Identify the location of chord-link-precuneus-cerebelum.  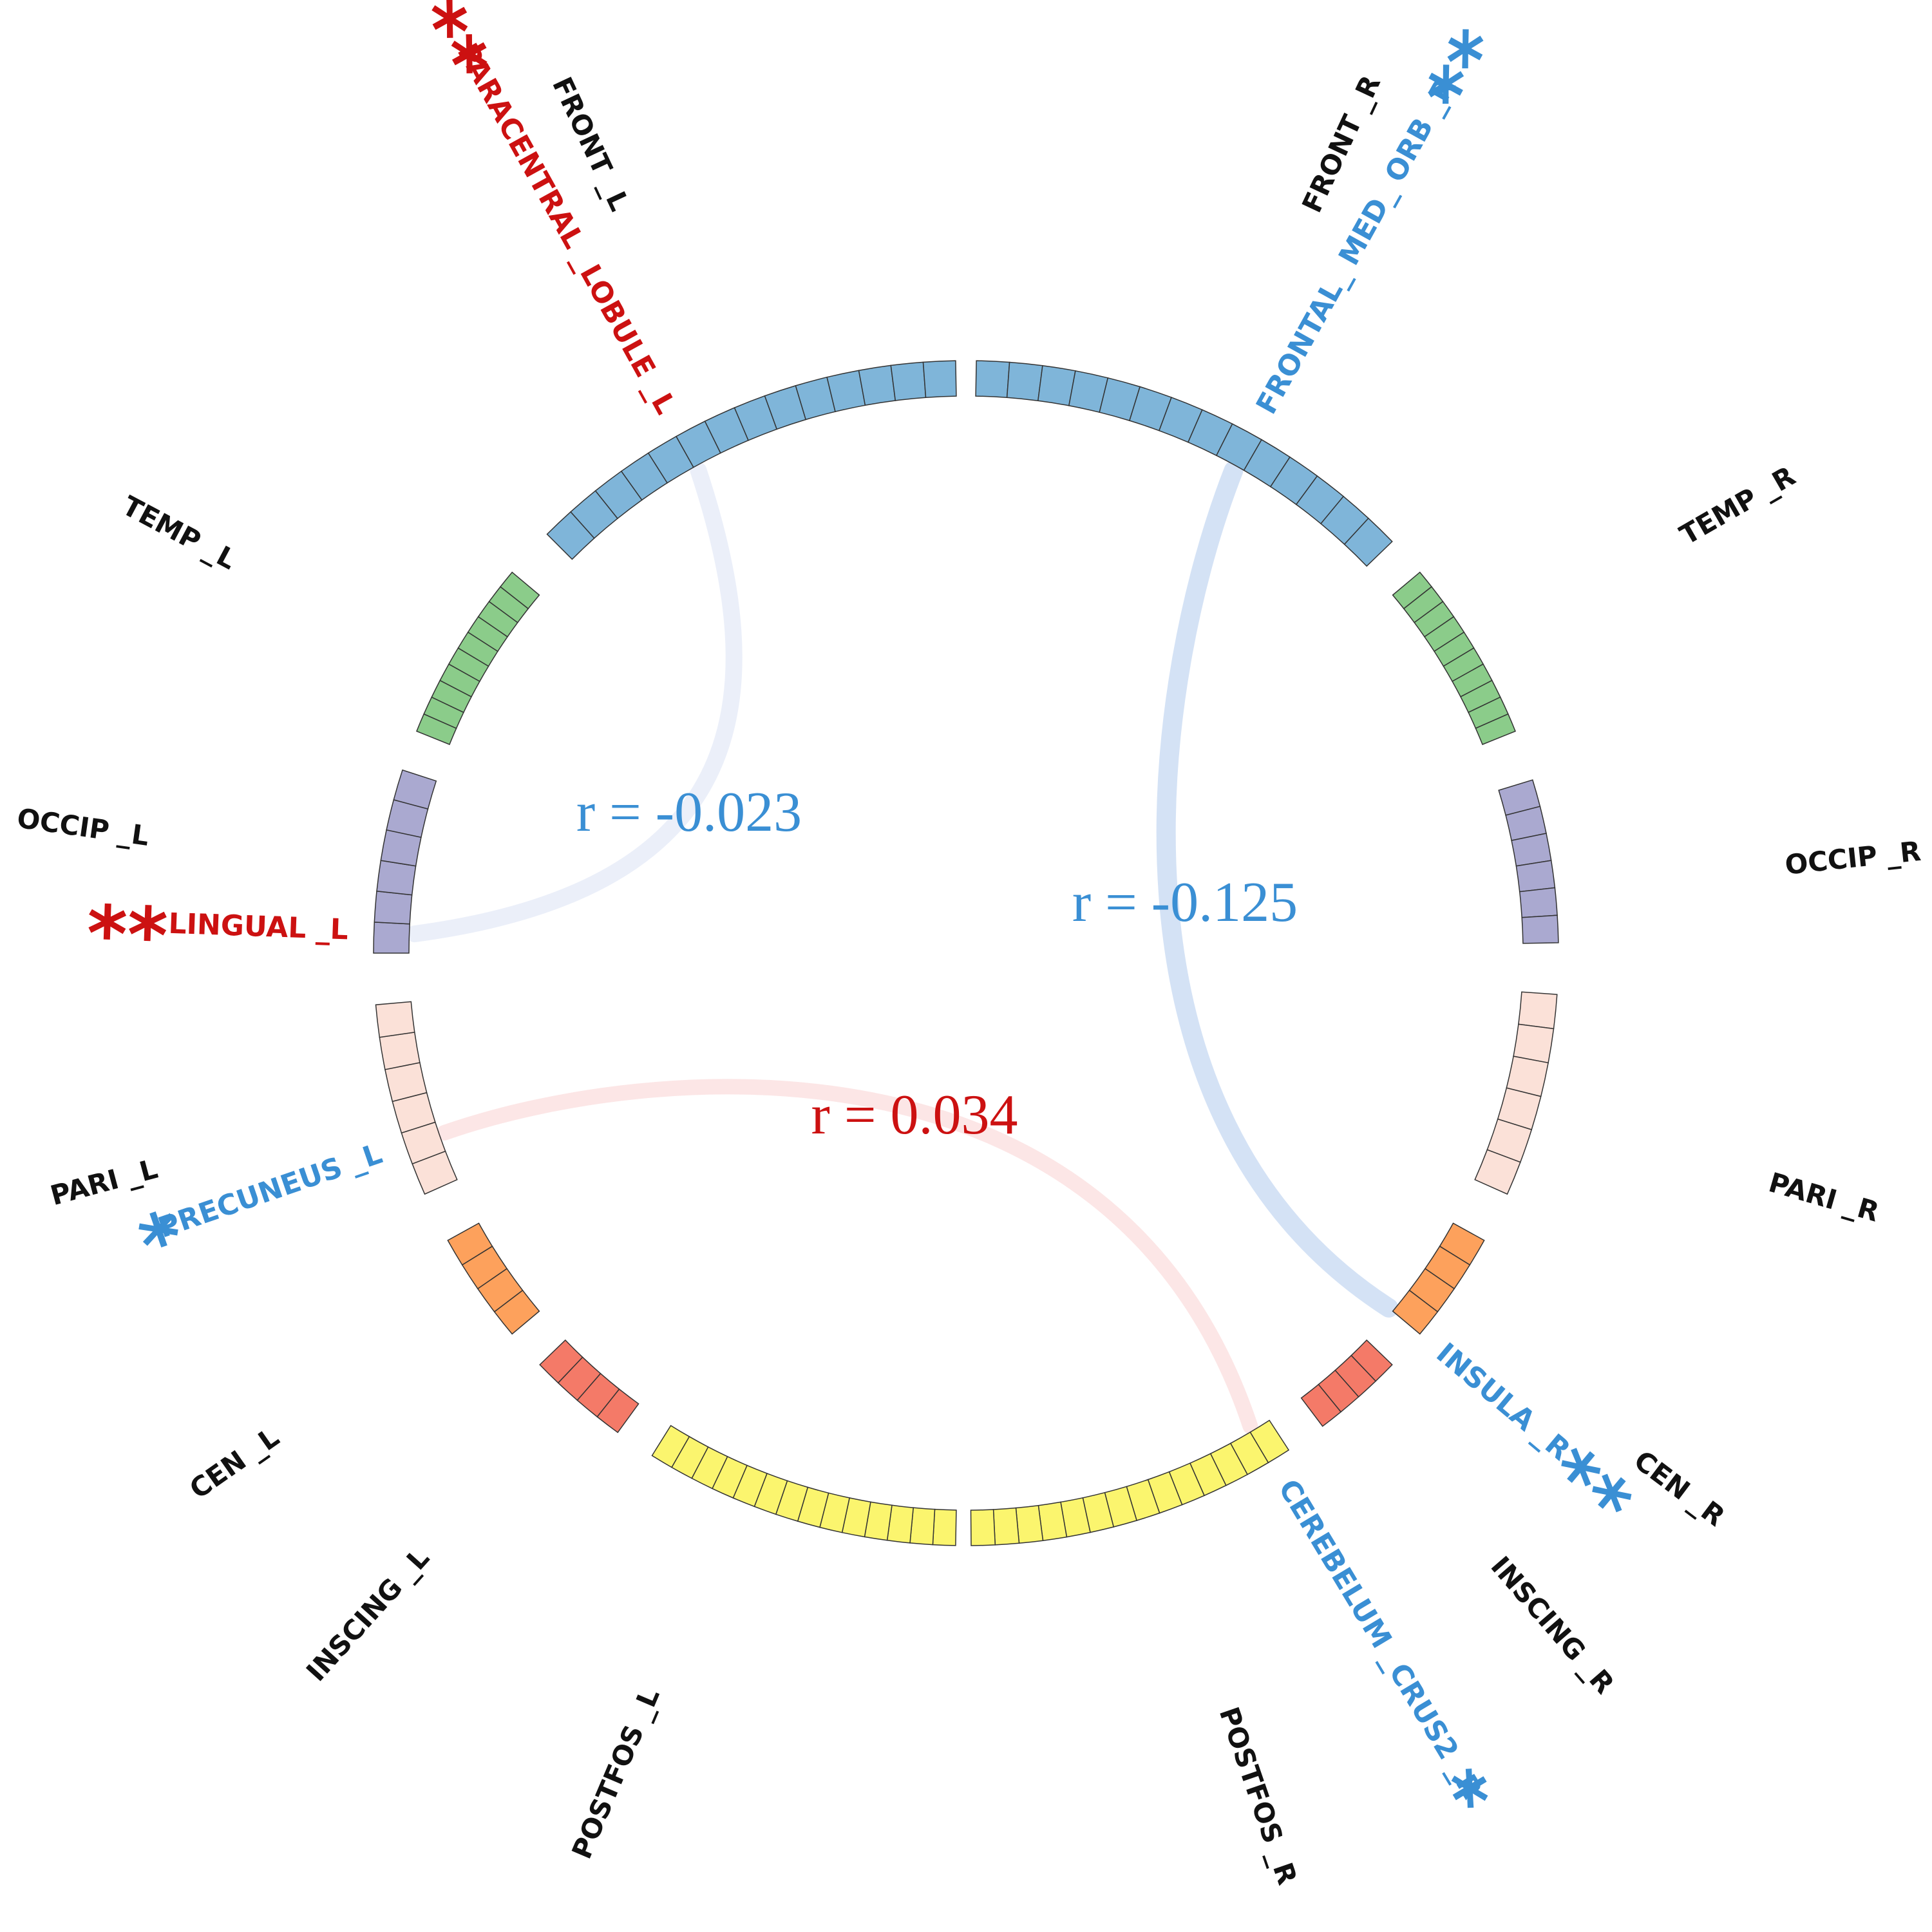
(847, 1256).